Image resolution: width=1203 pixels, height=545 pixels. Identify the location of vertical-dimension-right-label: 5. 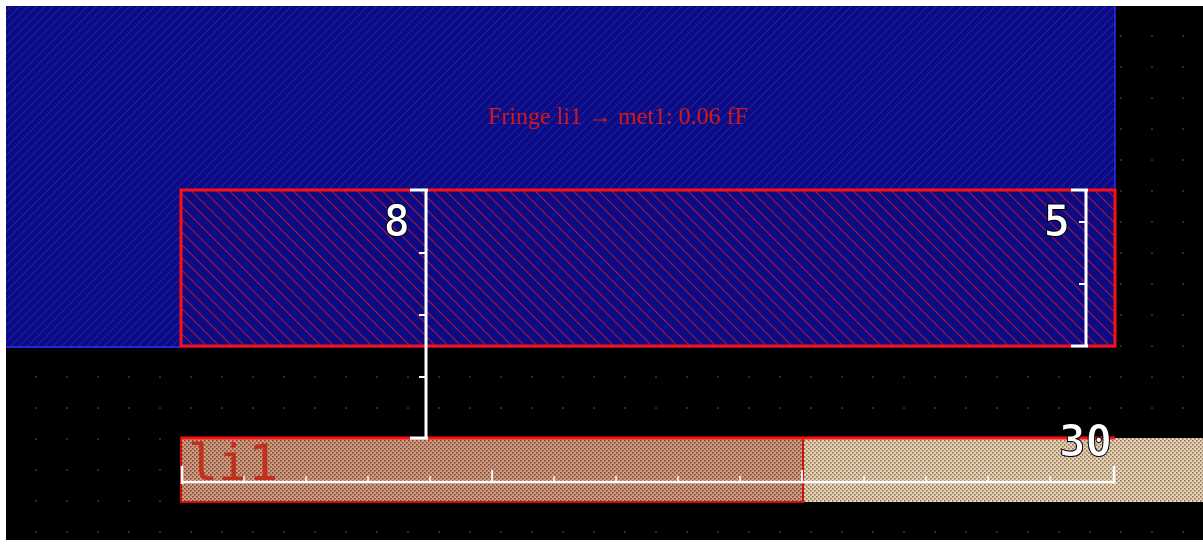
(1057, 221).